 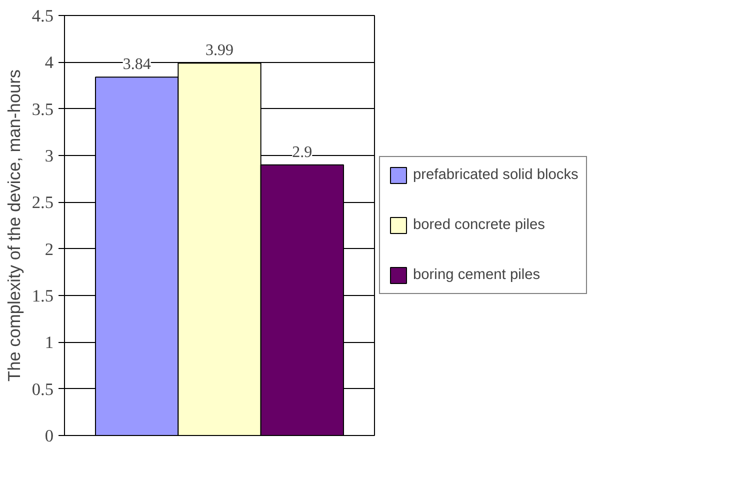 What do you see at coordinates (49, 436) in the screenshot?
I see `y-tick-label: 0` at bounding box center [49, 436].